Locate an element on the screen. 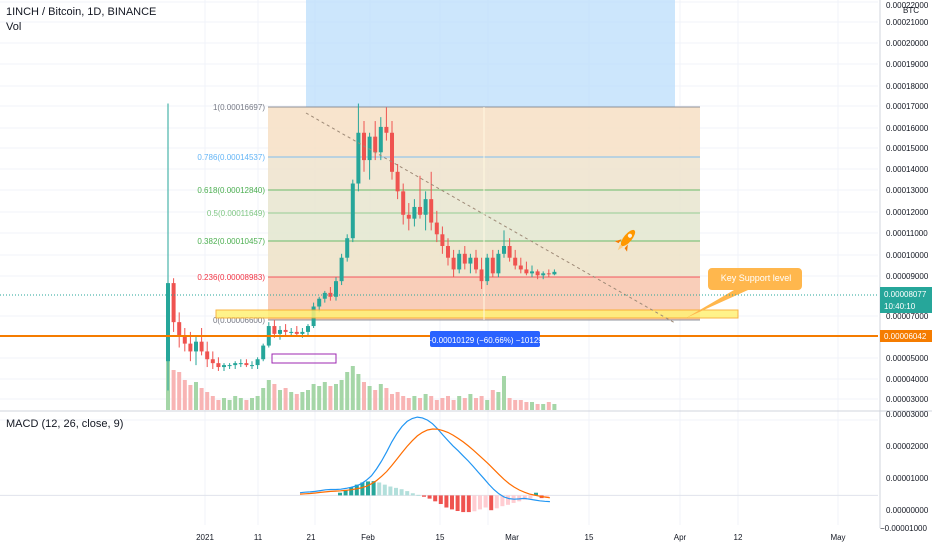  target-zone is located at coordinates (490, 53).